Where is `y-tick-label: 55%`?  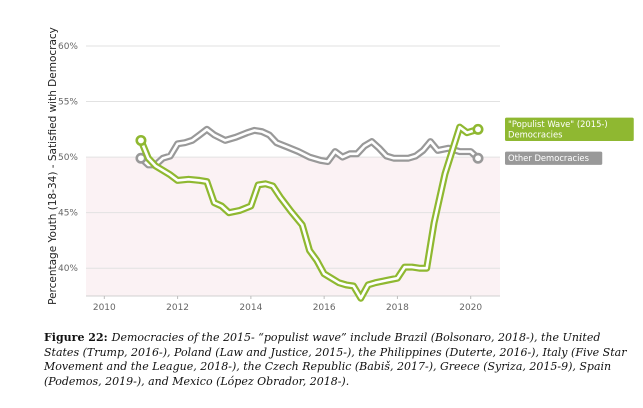 y-tick-label: 55% is located at coordinates (68, 103).